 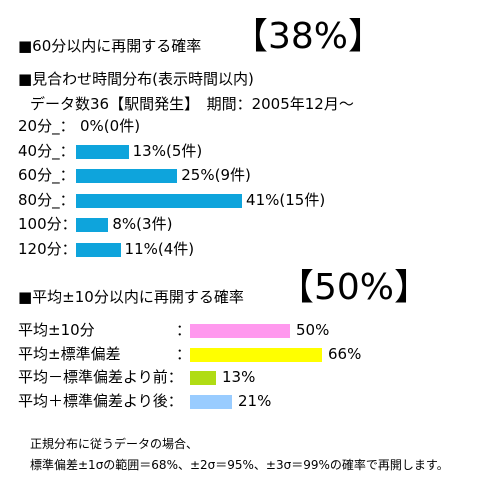 I want to click on category-label: 20分_：, so click(x=46, y=126).